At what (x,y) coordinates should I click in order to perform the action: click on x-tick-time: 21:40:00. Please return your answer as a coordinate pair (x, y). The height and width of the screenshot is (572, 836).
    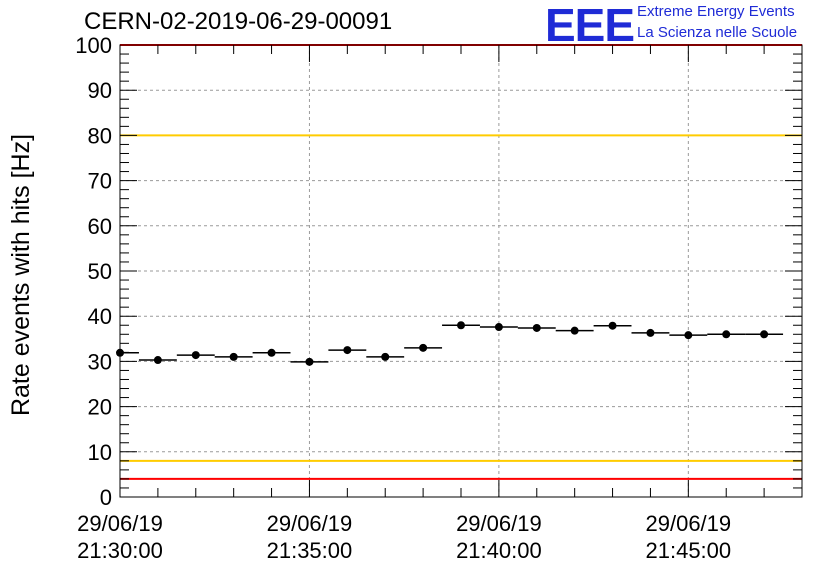
    Looking at the image, I should click on (499, 550).